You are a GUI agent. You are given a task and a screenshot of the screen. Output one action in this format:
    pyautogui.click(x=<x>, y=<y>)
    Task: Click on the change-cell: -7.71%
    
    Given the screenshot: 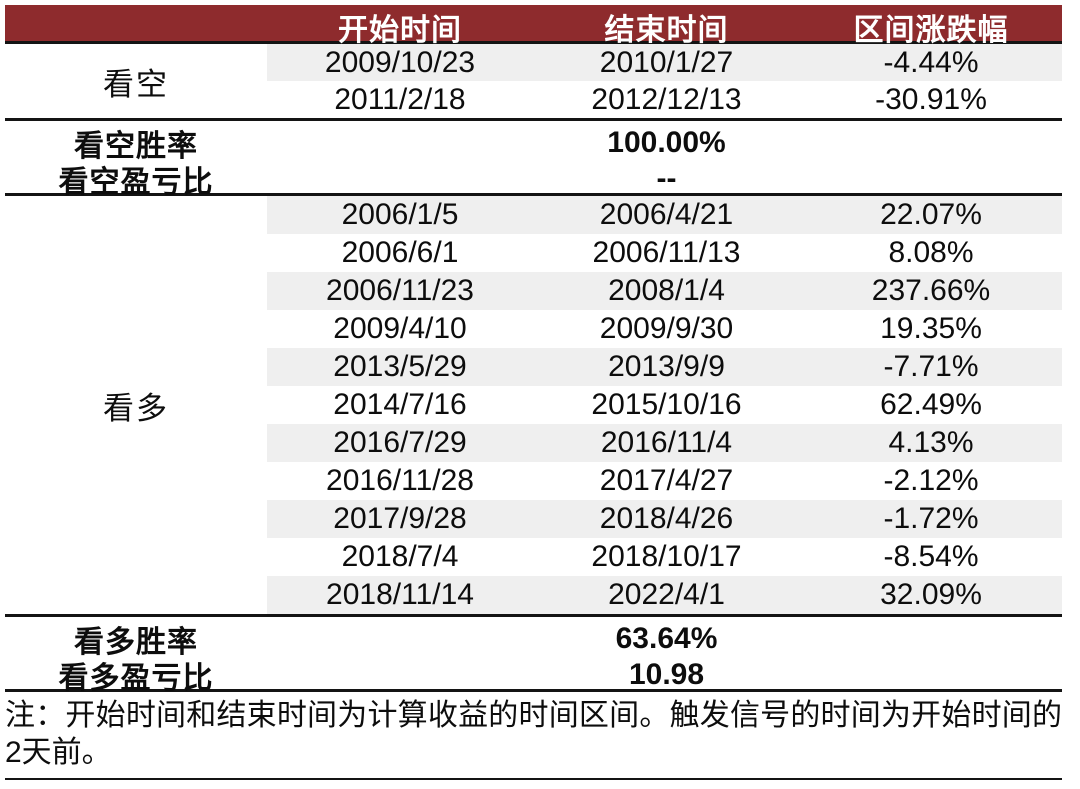 What is the action you would take?
    pyautogui.click(x=931, y=366)
    